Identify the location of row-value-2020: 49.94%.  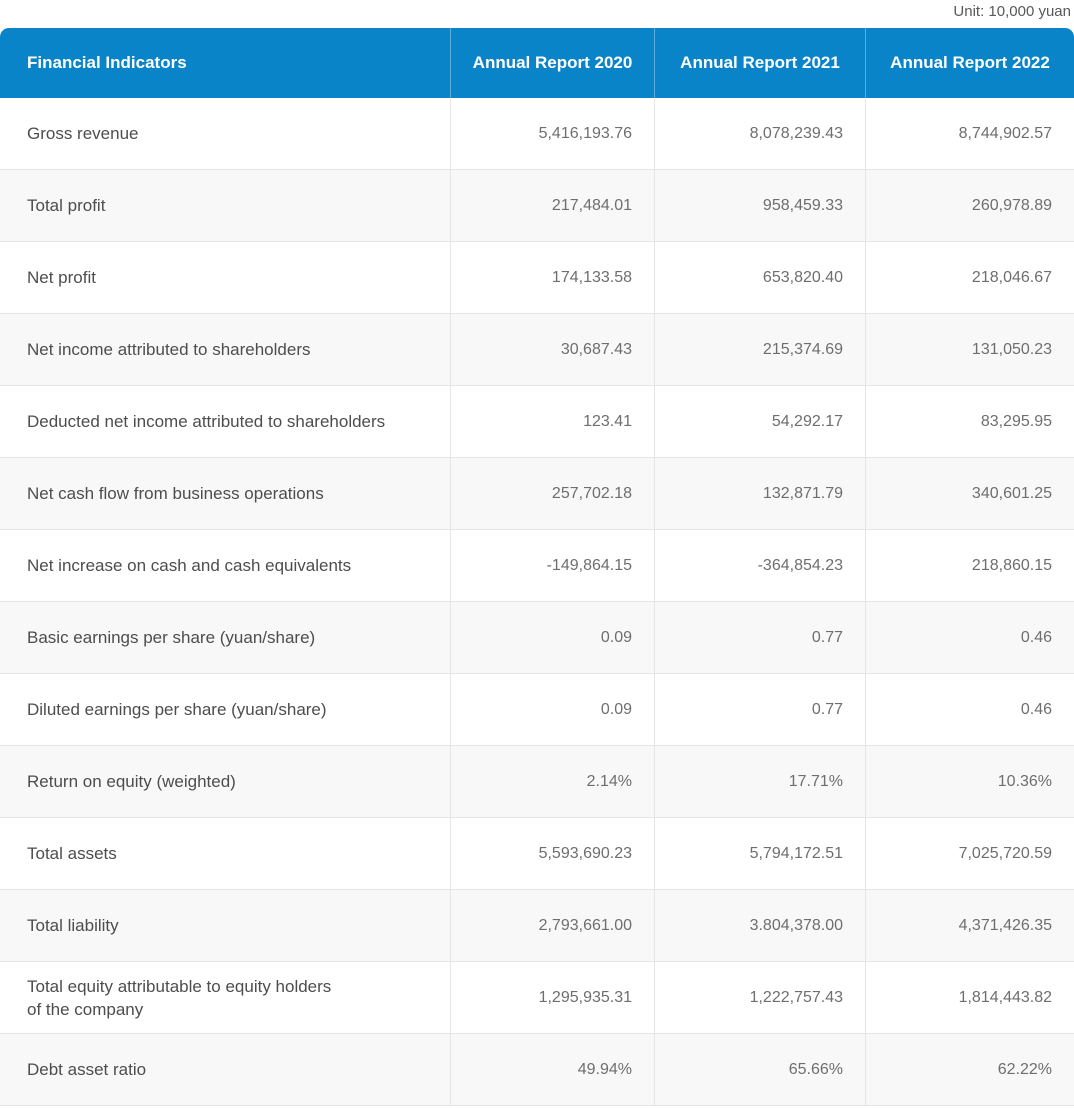
(552, 1069).